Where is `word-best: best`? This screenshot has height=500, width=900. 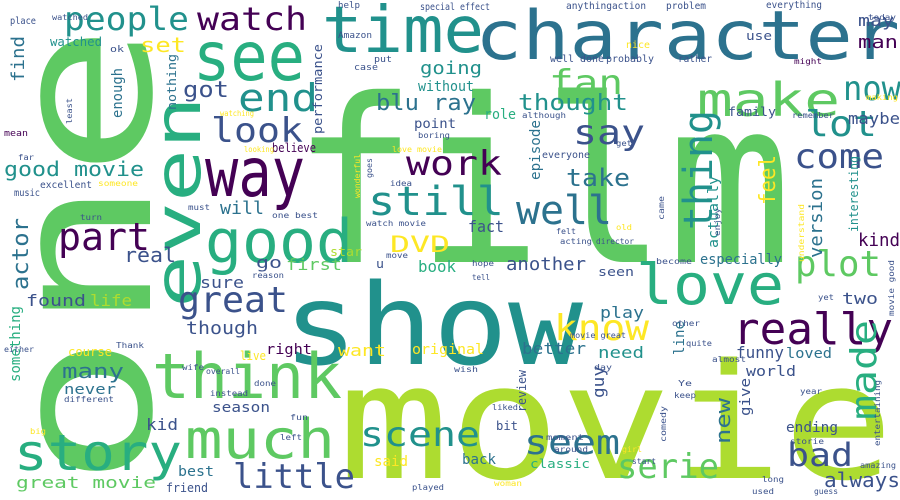
word-best: best is located at coordinates (196, 472).